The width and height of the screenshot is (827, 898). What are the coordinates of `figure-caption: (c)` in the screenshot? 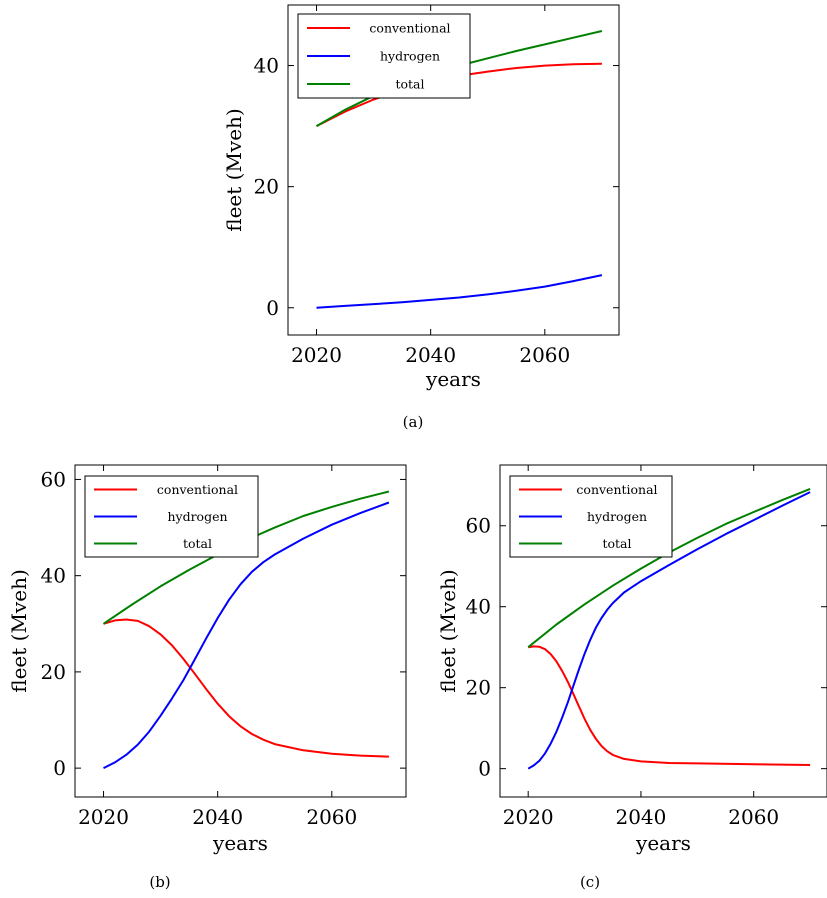 It's located at (590, 882).